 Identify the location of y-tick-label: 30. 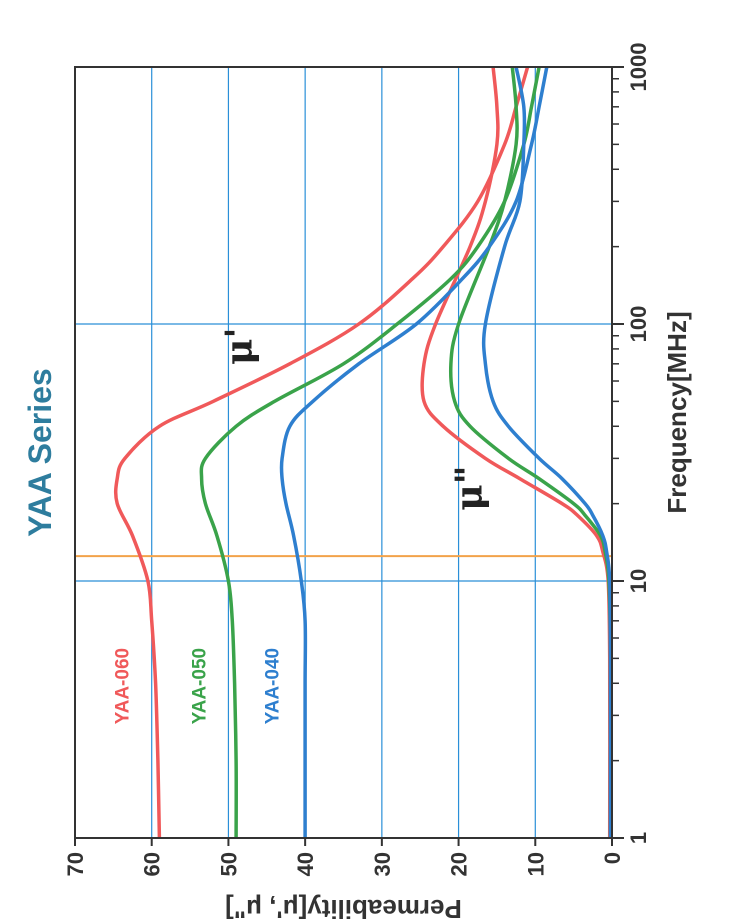
(382, 864).